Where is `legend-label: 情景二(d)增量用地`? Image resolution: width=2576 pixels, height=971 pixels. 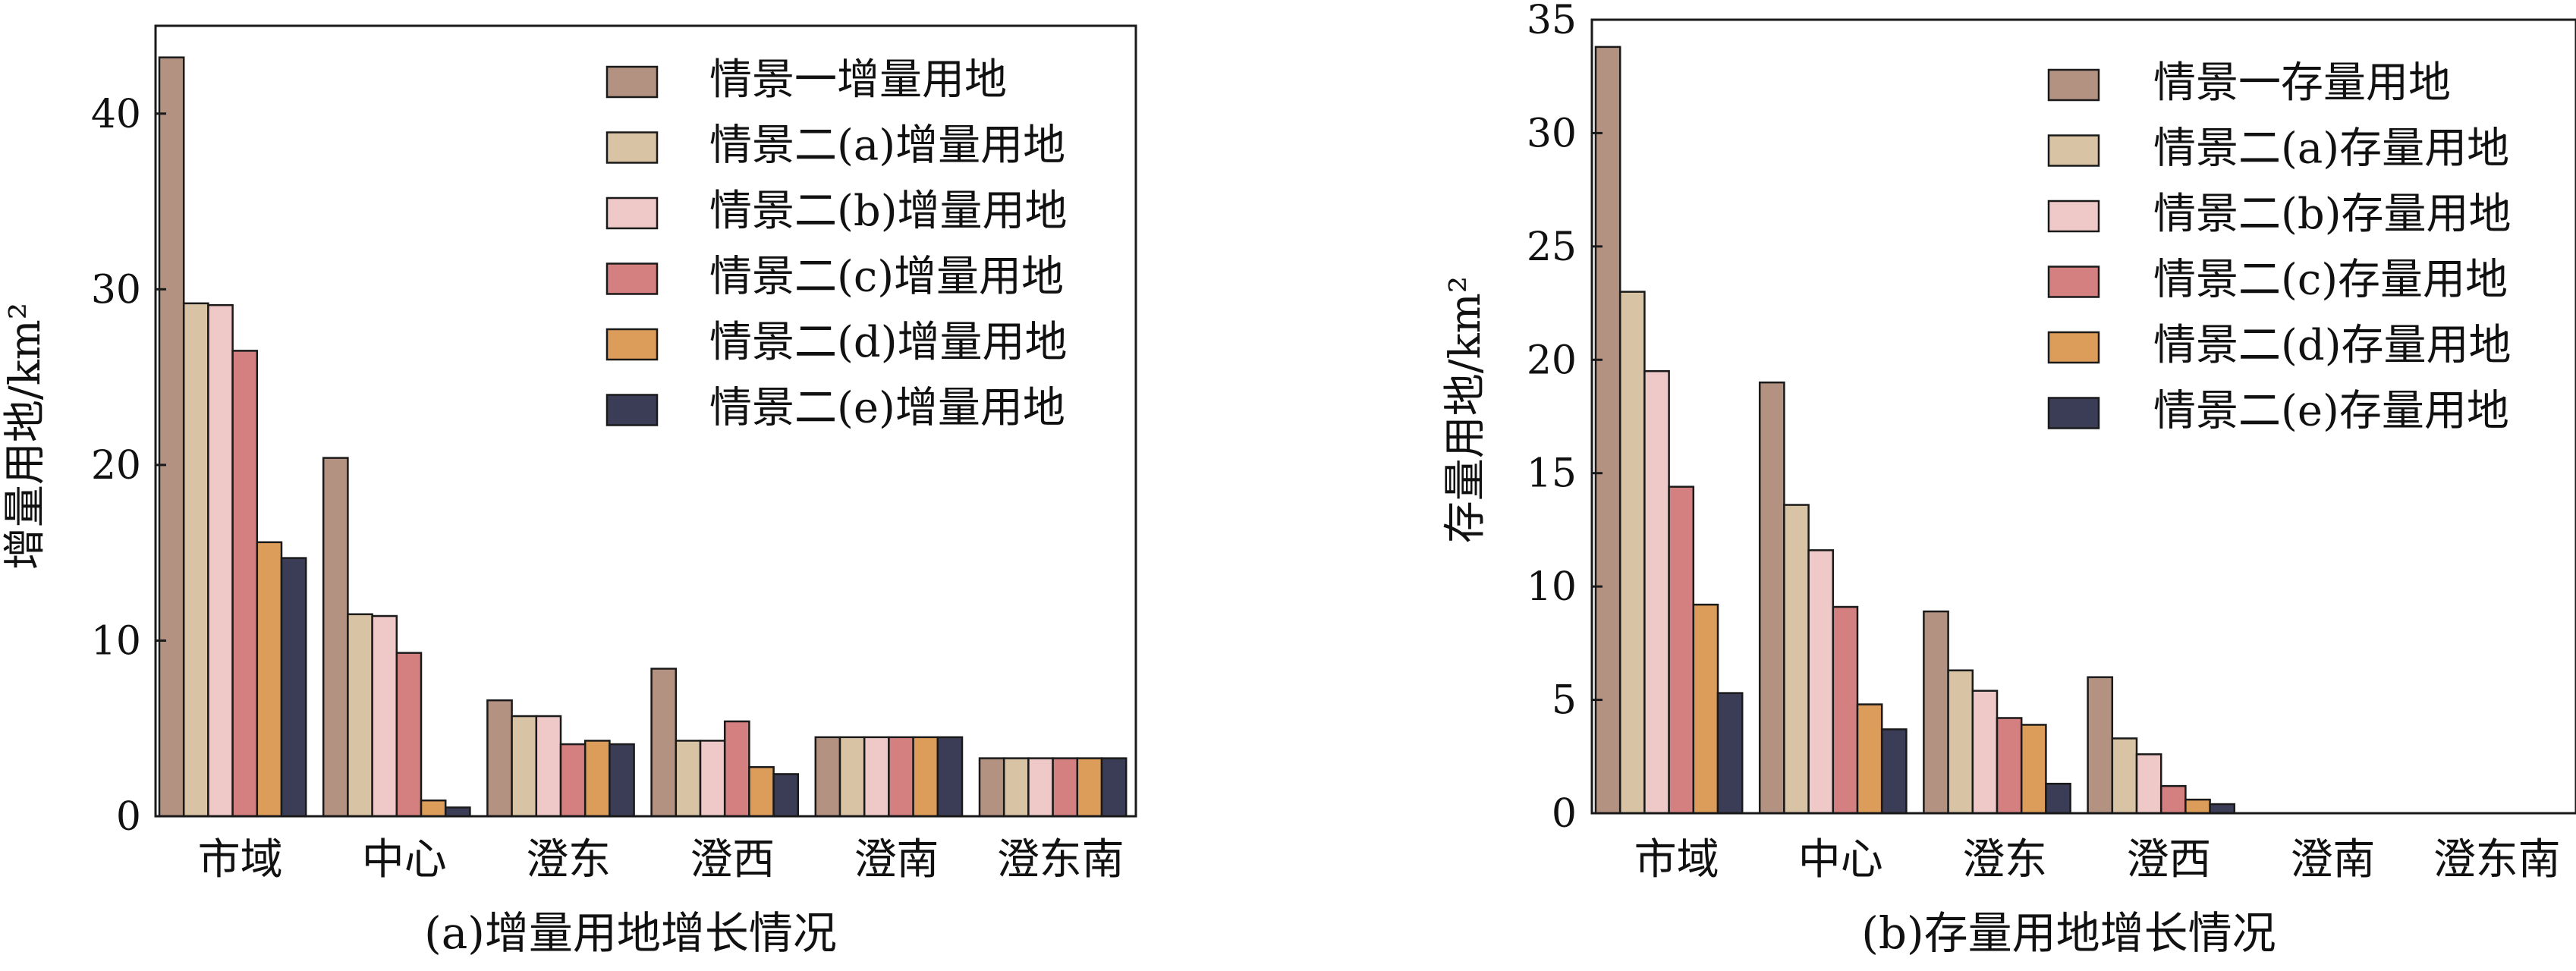
legend-label: 情景二(d)增量用地 is located at coordinates (888, 342).